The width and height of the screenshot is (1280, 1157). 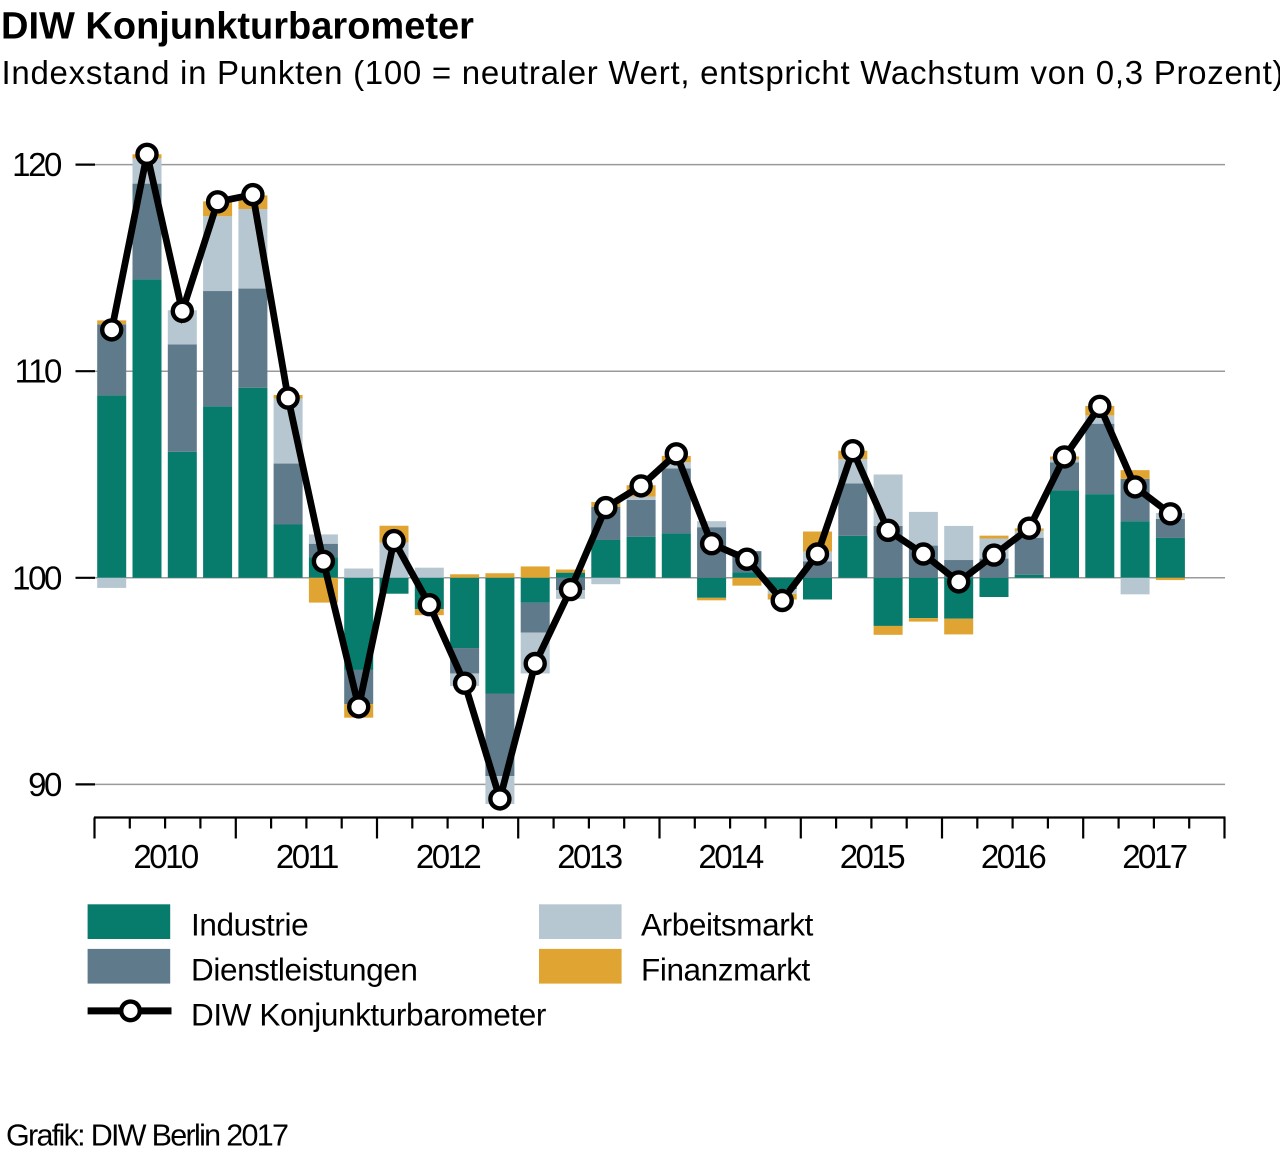 What do you see at coordinates (872, 856) in the screenshot?
I see `svg-text: 2015` at bounding box center [872, 856].